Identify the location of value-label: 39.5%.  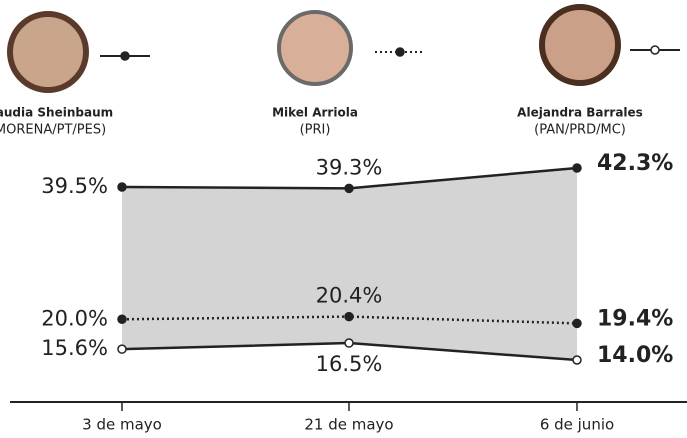
(74, 186).